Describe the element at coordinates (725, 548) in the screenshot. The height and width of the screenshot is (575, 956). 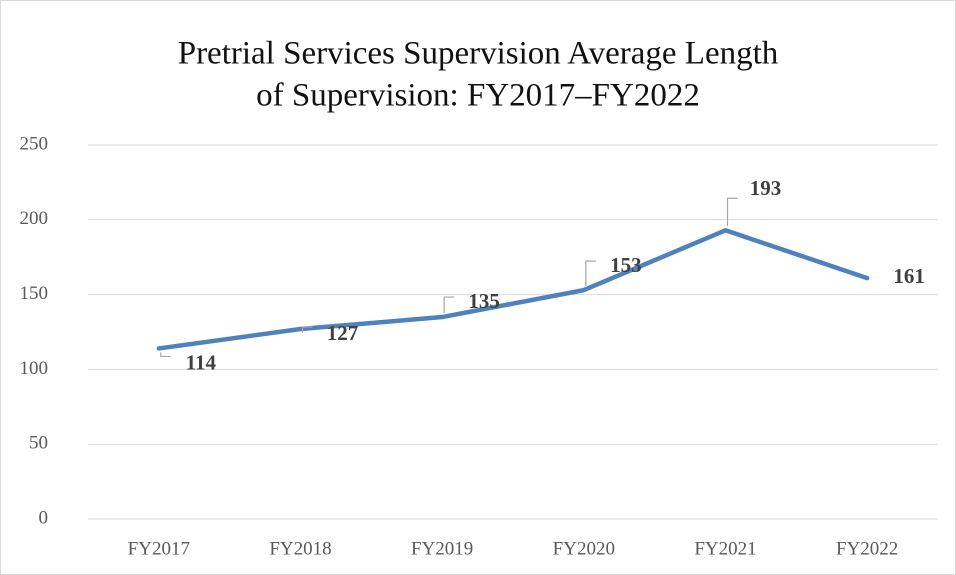
I see `x-tick-label: FY2021` at that location.